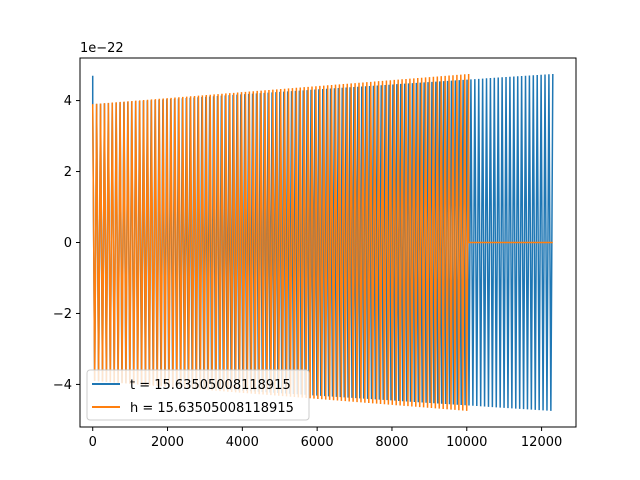 Image resolution: width=640 pixels, height=480 pixels. I want to click on x-axis-ticks: 0 2000 4000 6000 8000 10000 12000, so click(325, 438).